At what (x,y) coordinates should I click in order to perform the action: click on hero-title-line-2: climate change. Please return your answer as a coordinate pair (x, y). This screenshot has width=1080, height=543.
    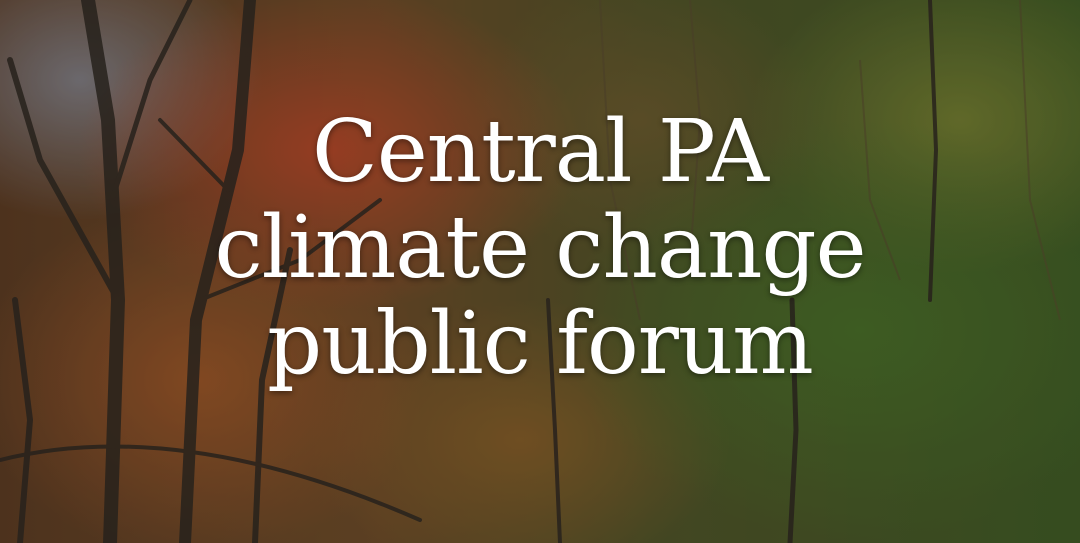
    Looking at the image, I should click on (540, 248).